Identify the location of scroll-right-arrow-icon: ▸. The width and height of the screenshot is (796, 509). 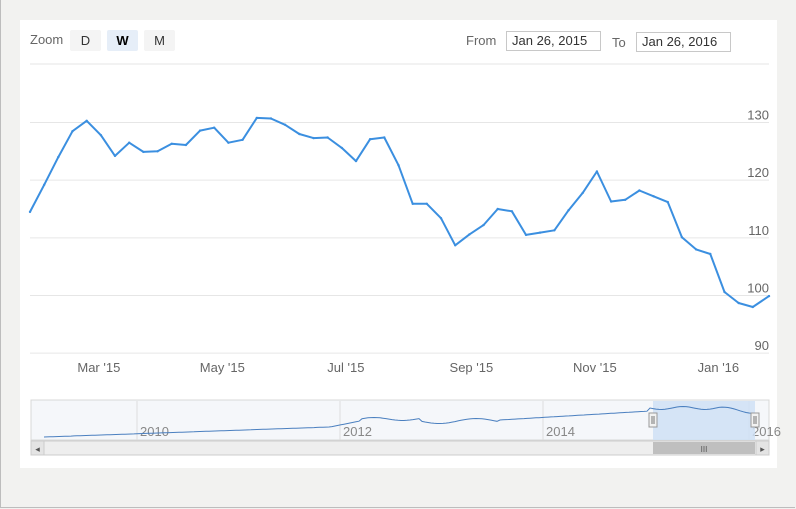
(762, 449).